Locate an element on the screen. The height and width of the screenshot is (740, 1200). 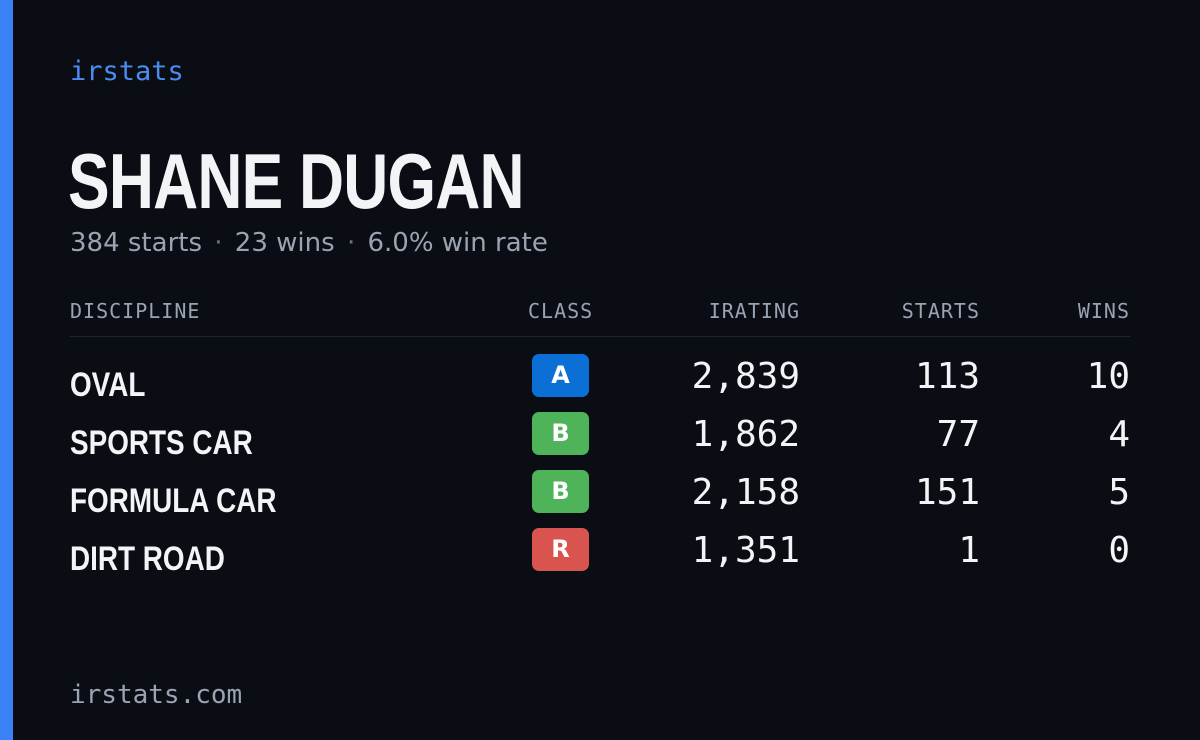
discipline-name: DIRT ROAD is located at coordinates (147, 559).